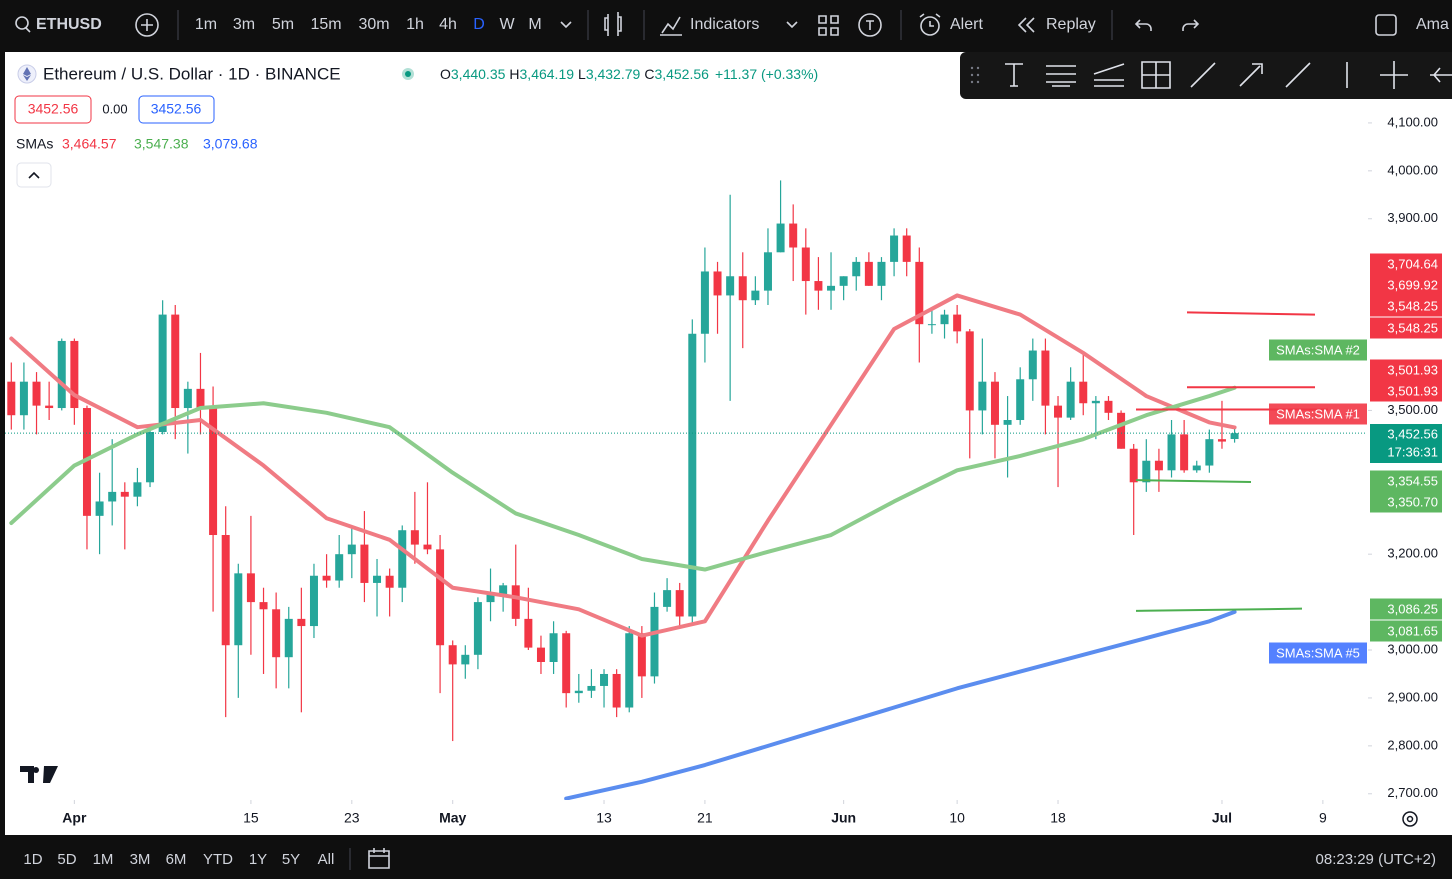 The image size is (1452, 879). I want to click on collapse-legend, so click(34, 175).